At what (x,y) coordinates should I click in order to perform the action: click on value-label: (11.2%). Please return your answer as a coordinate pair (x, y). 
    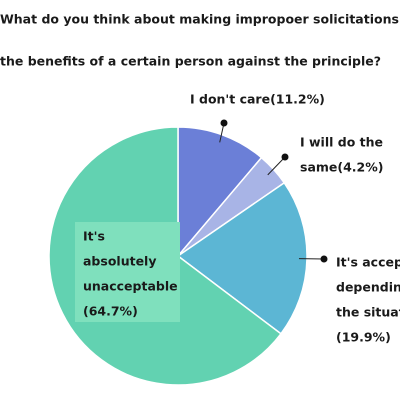
    Looking at the image, I should click on (297, 99).